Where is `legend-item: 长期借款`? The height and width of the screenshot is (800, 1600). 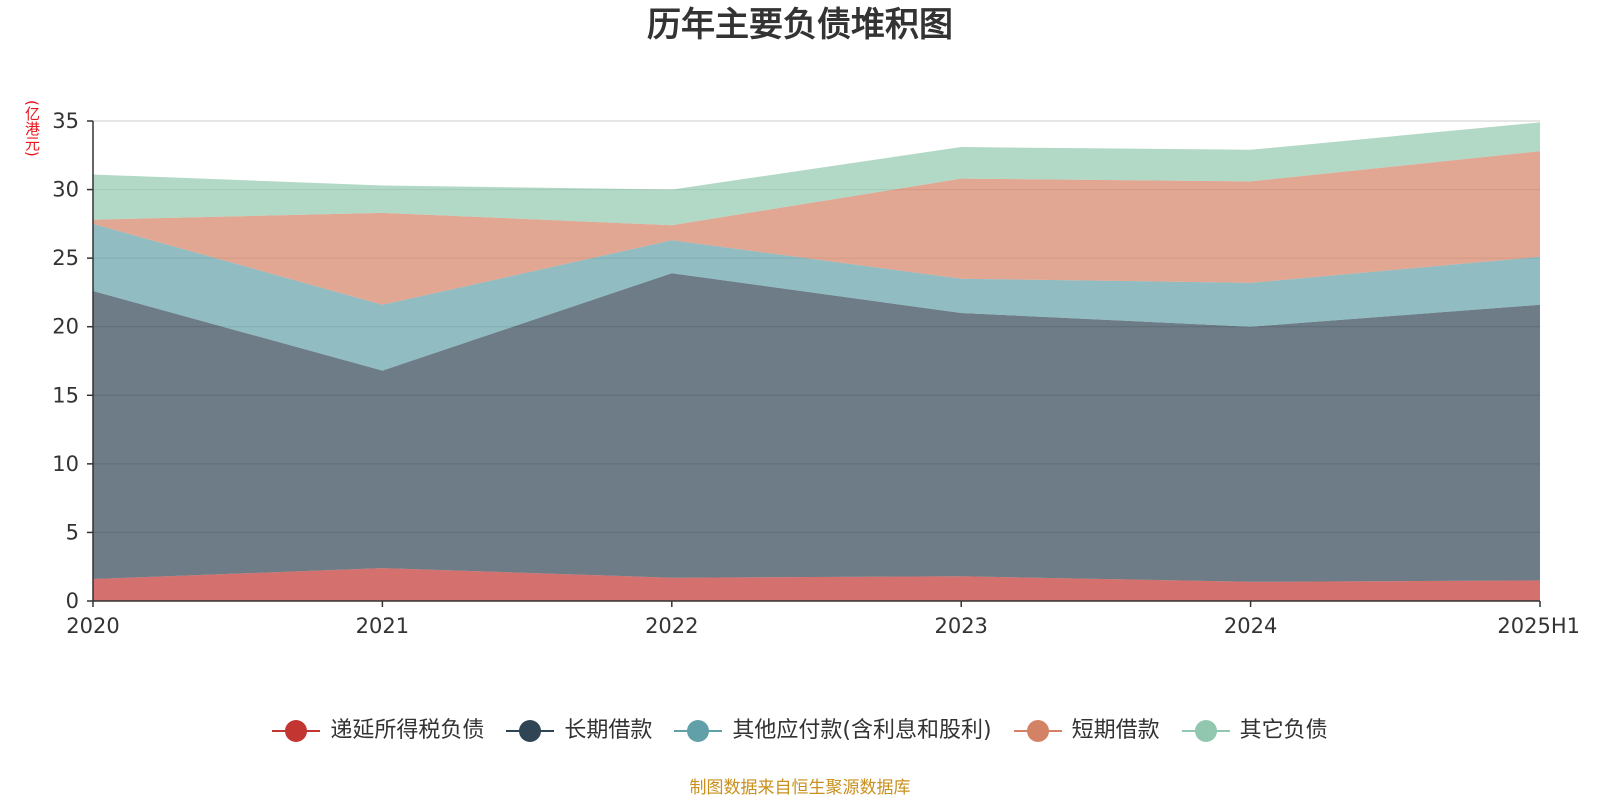
legend-item: 长期借款 is located at coordinates (579, 731).